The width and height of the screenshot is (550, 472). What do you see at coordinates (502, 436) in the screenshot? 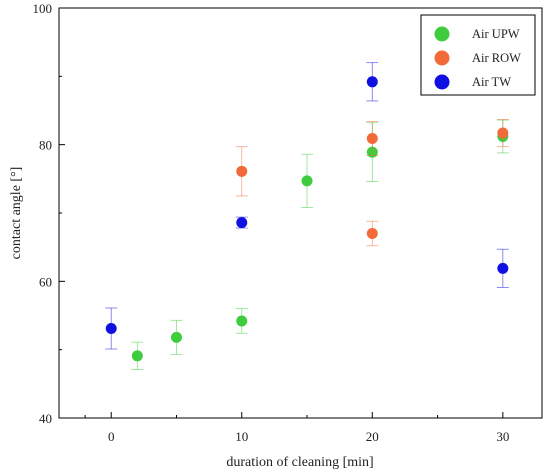
I see `x-tick-label: 30` at bounding box center [502, 436].